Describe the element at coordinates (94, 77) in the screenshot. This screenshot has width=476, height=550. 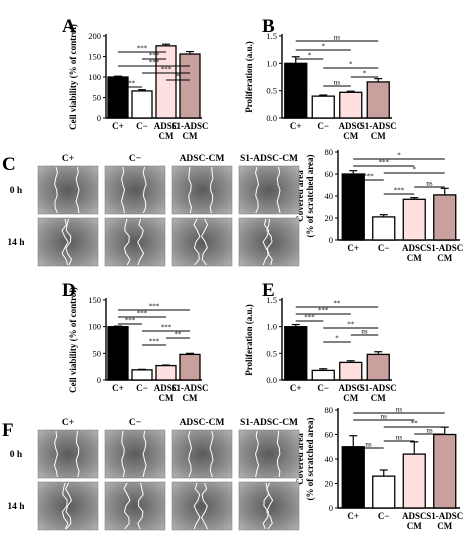
I see `y-tick-label: 100` at that location.